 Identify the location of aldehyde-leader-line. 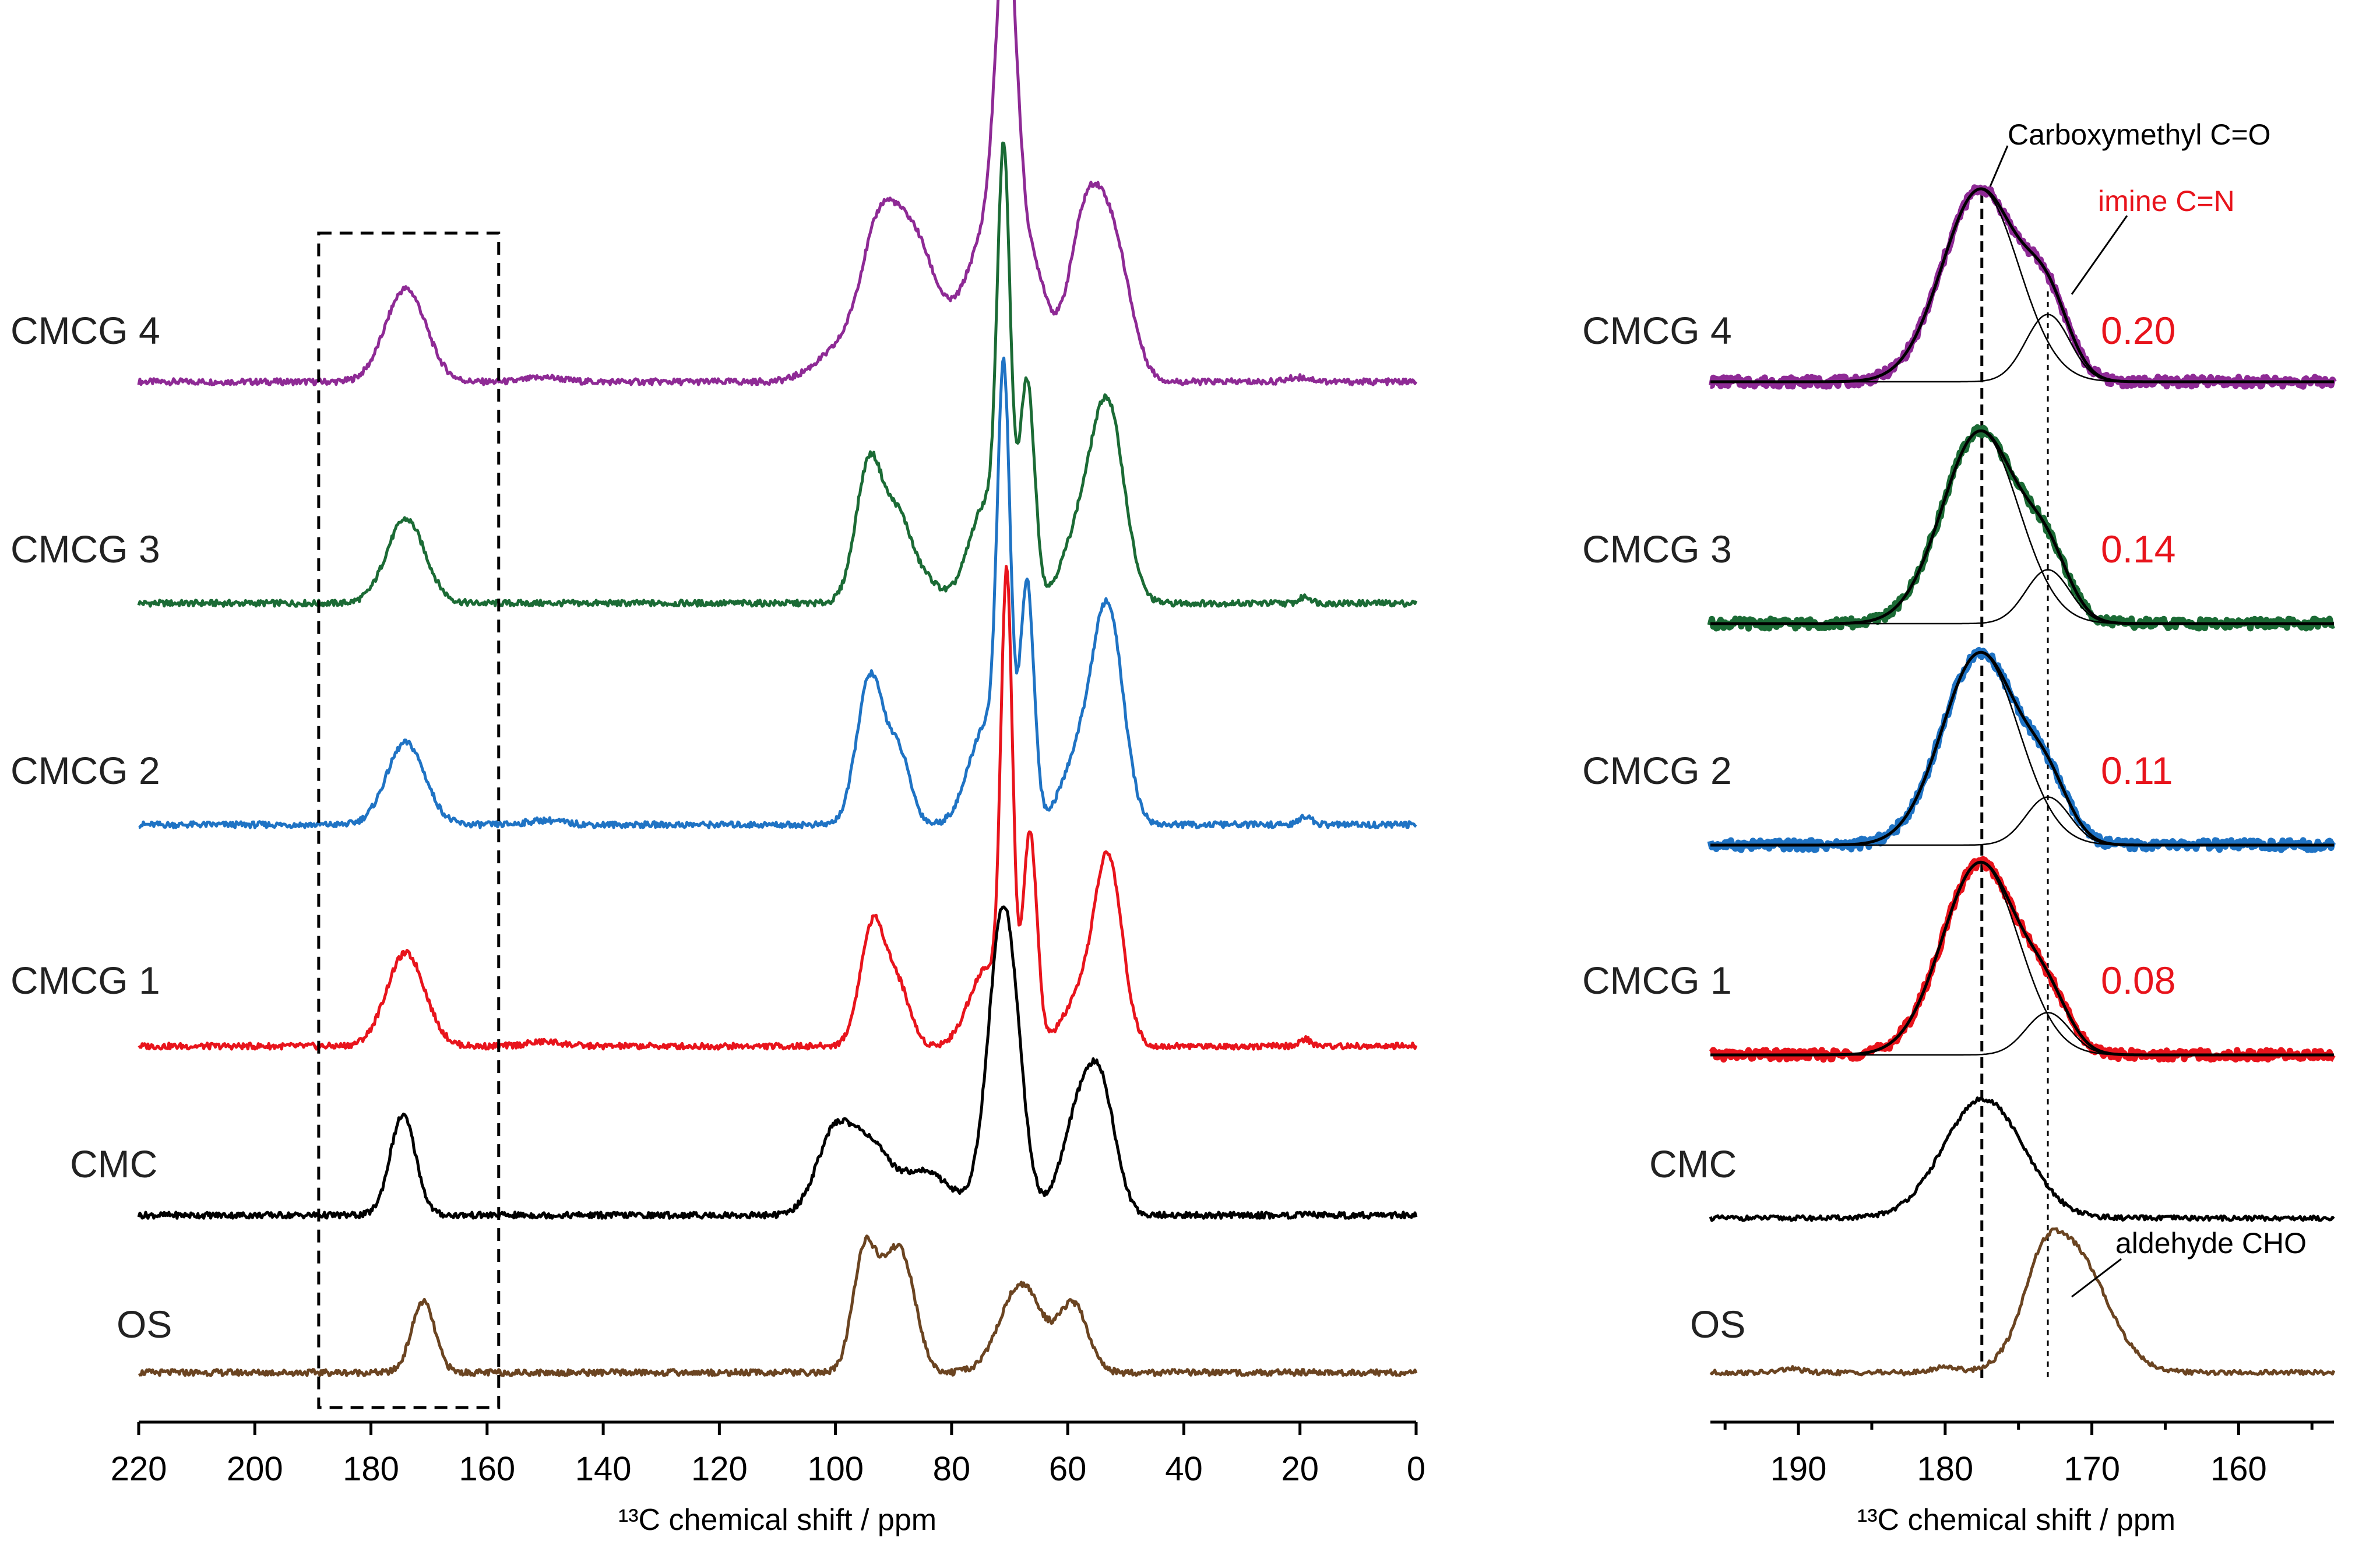
(2096, 1278).